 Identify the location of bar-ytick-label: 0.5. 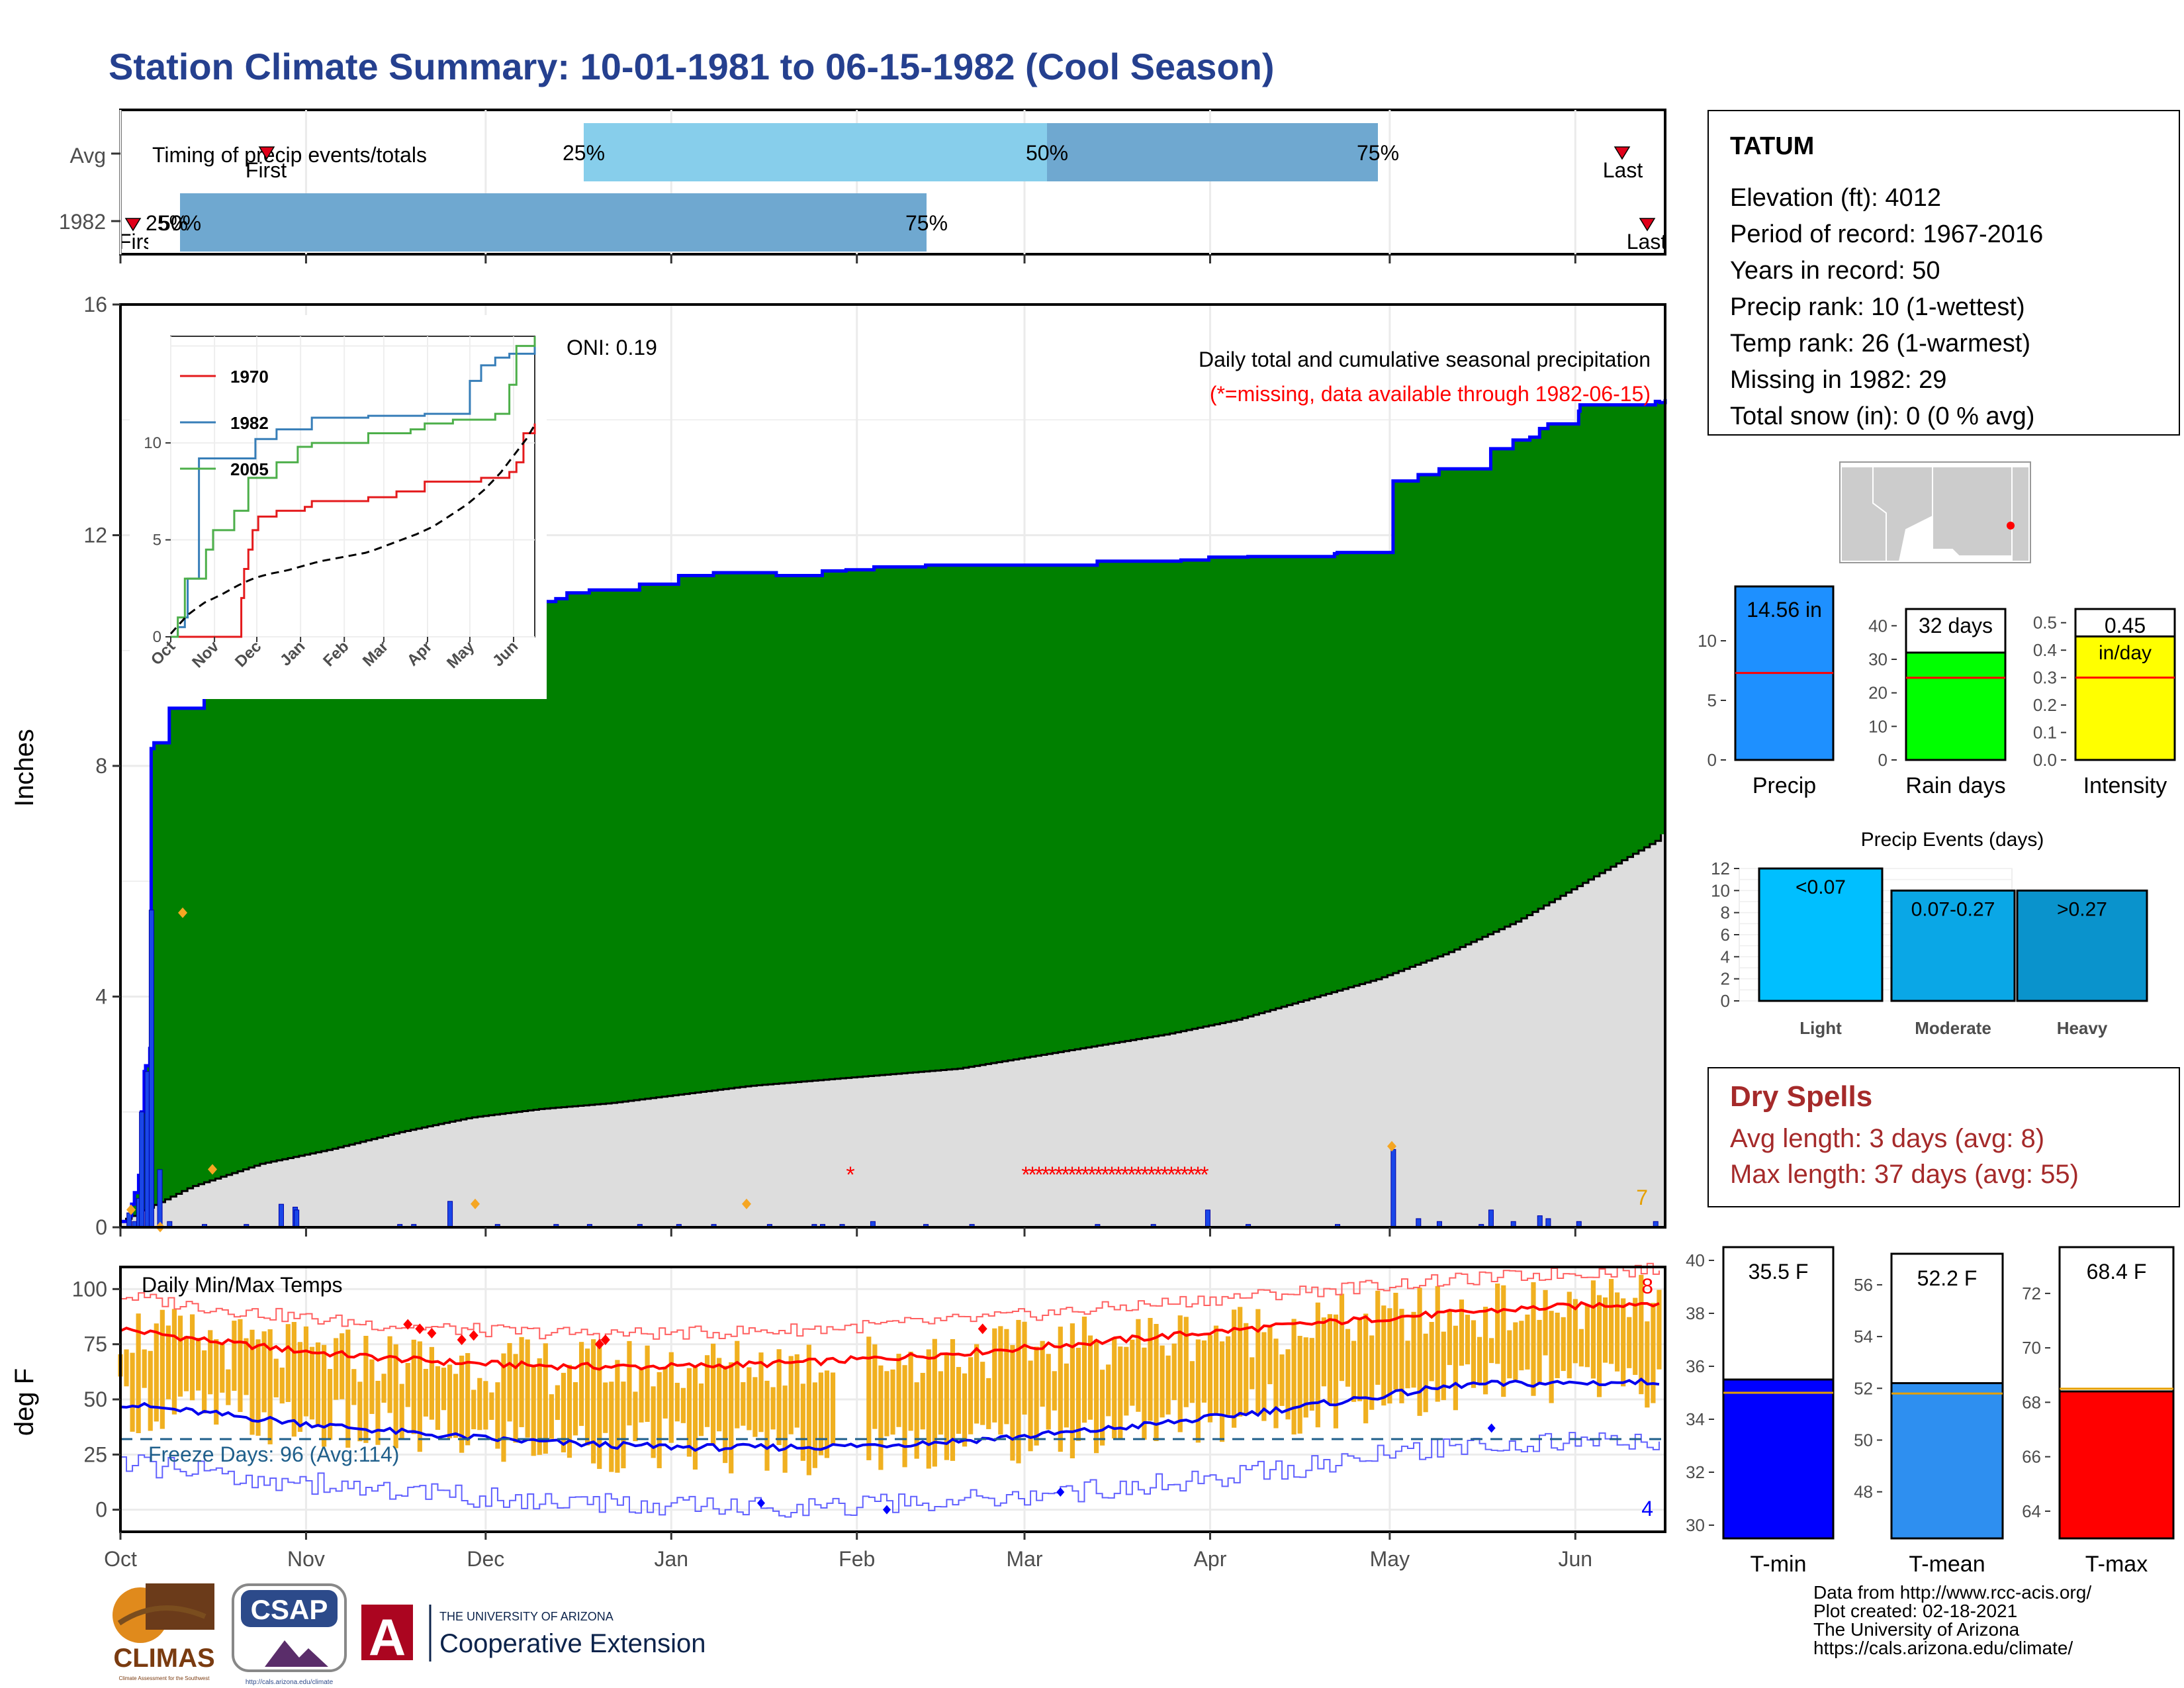
(2045, 623).